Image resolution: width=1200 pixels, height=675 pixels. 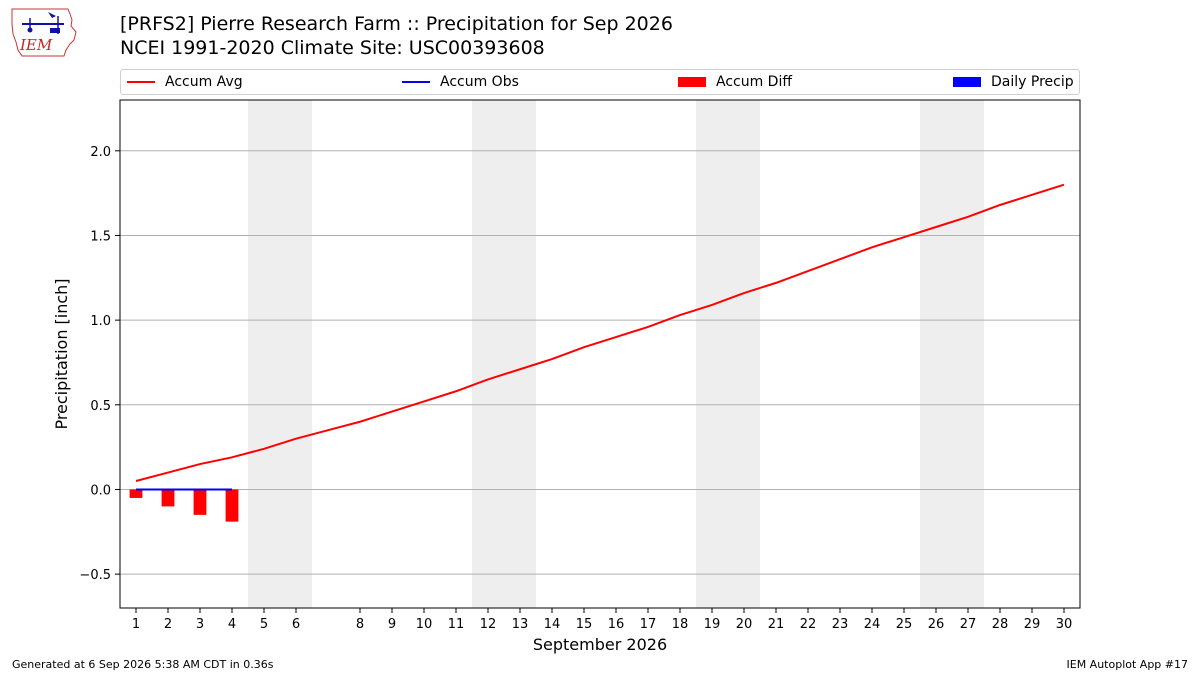 I want to click on y-tick-label: 2.0, so click(x=100, y=152).